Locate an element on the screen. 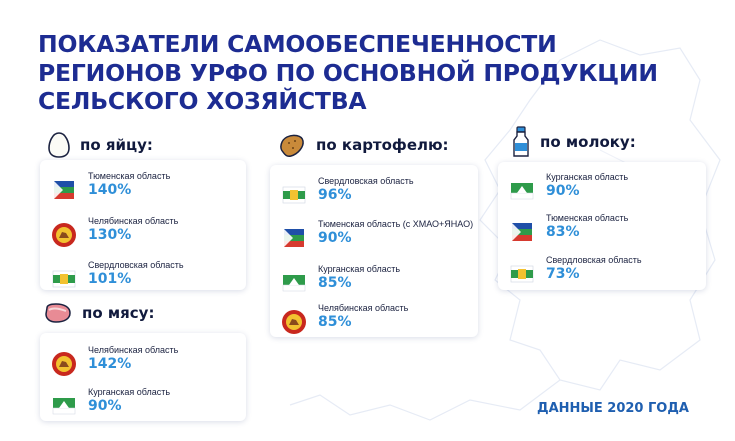 Image resolution: width=735 pixels, height=441 pixels. section-heading-milk: по молоку: is located at coordinates (574, 142).